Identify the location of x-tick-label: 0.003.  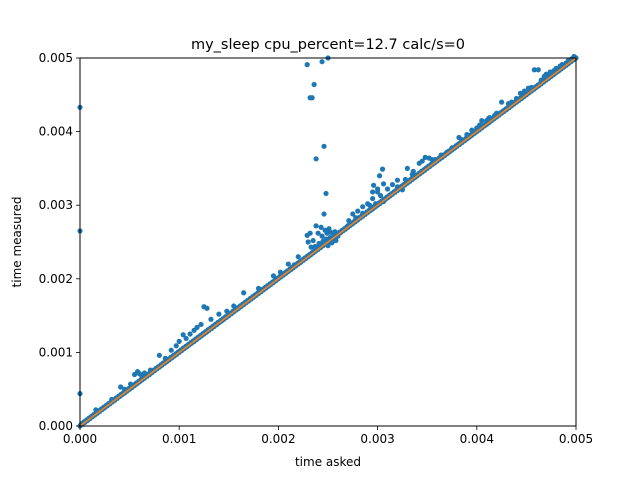
(377, 439).